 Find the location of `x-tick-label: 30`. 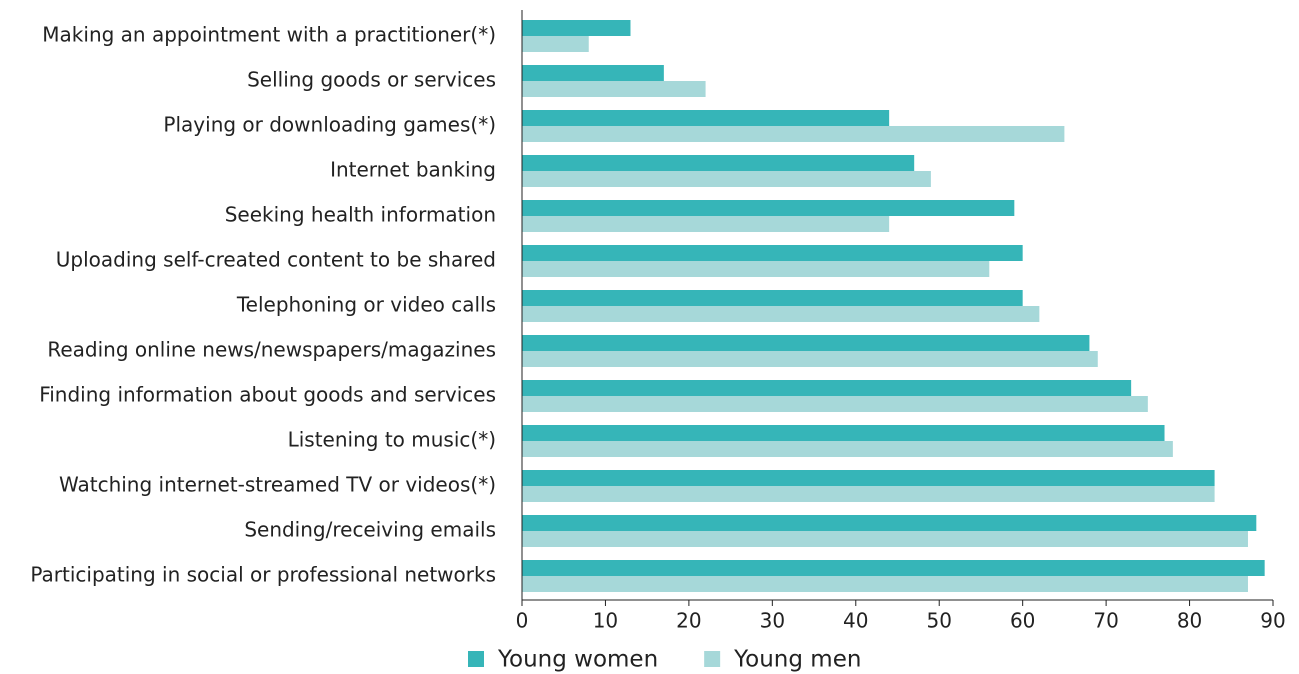

x-tick-label: 30 is located at coordinates (772, 621).